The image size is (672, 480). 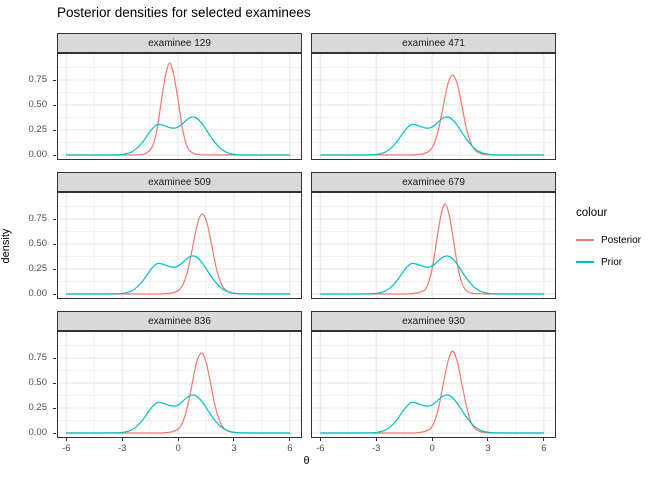 I want to click on legend-entry: Prior, so click(x=622, y=262).